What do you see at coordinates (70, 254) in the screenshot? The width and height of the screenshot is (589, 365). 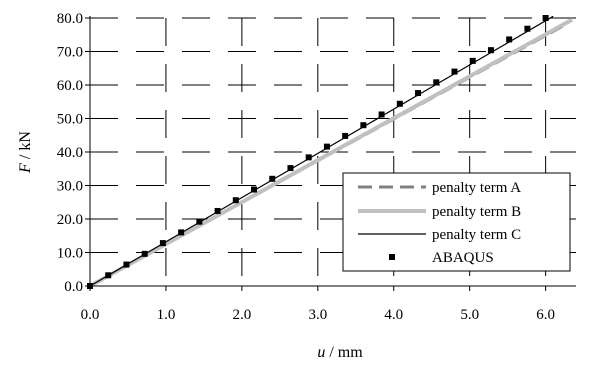 I see `y-tick-label: 10.0` at bounding box center [70, 254].